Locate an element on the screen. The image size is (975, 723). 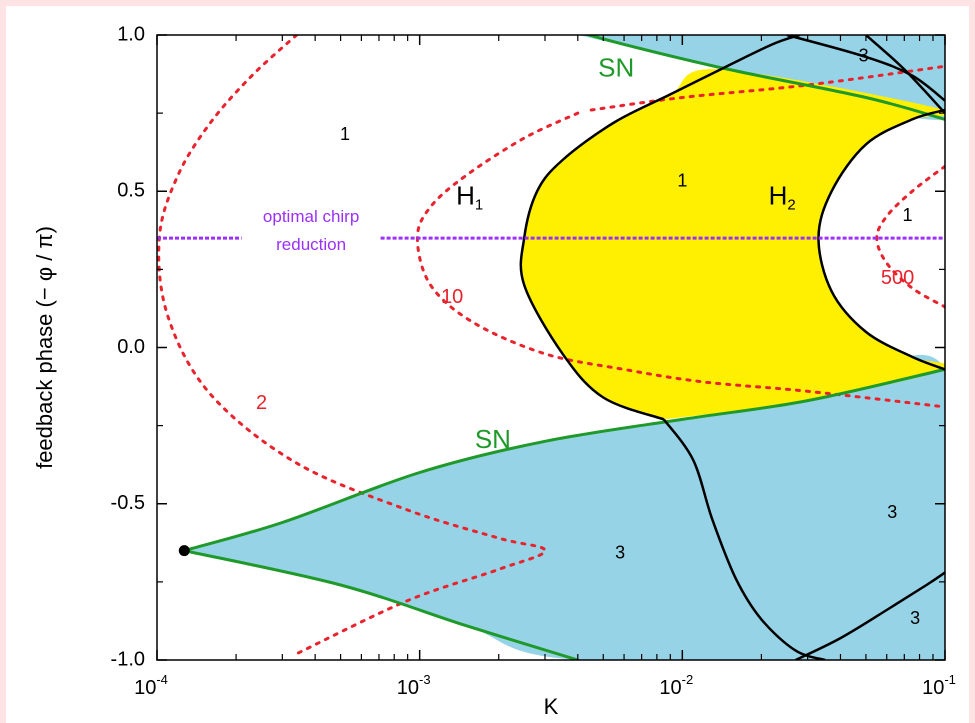
annotation-subscript: 1 is located at coordinates (479, 204).